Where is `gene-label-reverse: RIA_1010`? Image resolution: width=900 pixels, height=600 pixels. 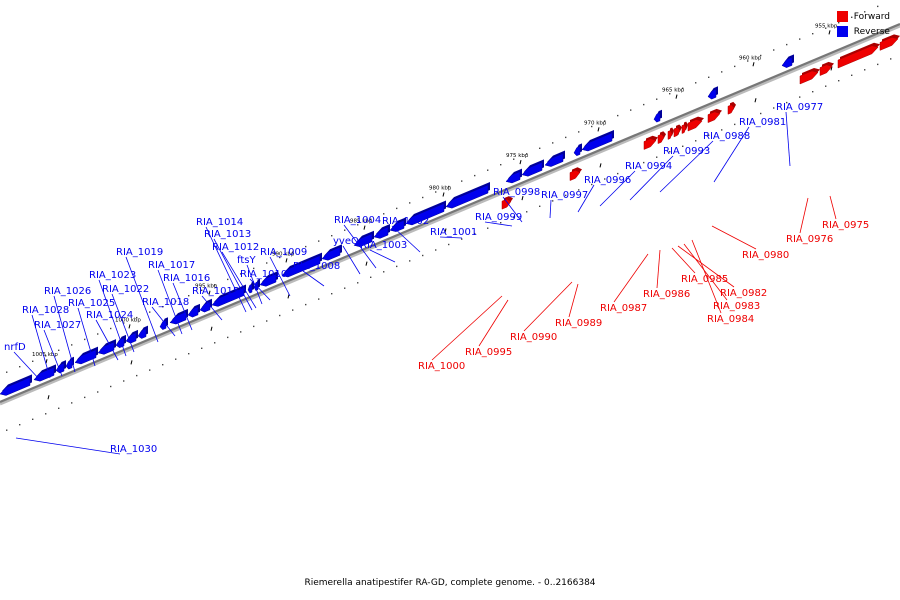
gene-label-reverse: RIA_1010 is located at coordinates (263, 274).